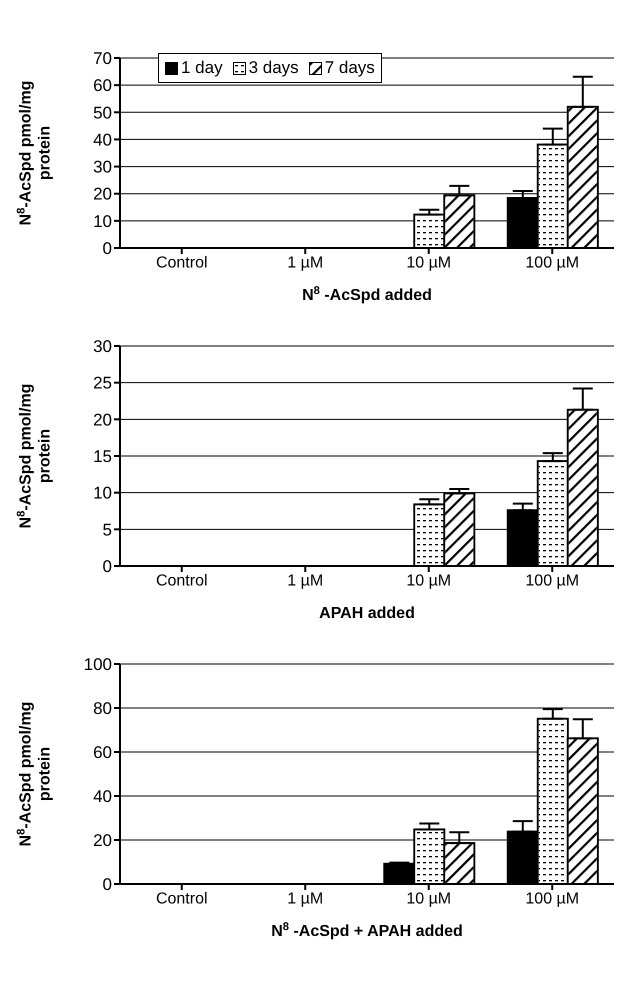 The image size is (628, 981). Describe the element at coordinates (102, 58) in the screenshot. I see `y-tick-label: 70` at that location.